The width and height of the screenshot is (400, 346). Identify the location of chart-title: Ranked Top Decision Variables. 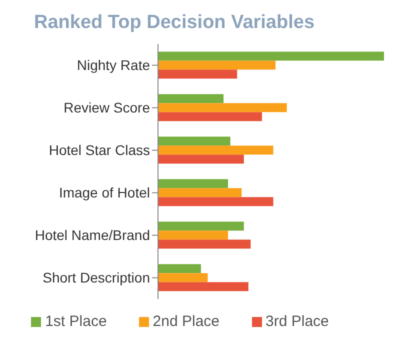
(174, 22).